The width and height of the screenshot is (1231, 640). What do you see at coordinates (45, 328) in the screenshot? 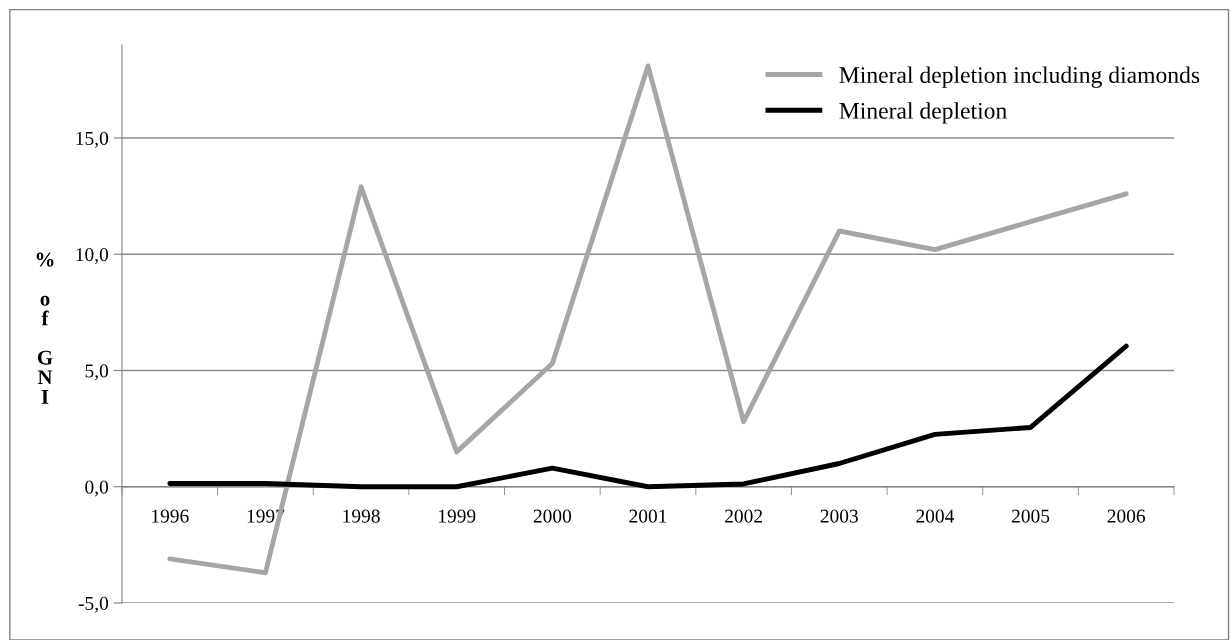
I see `text: % of GNI` at bounding box center [45, 328].